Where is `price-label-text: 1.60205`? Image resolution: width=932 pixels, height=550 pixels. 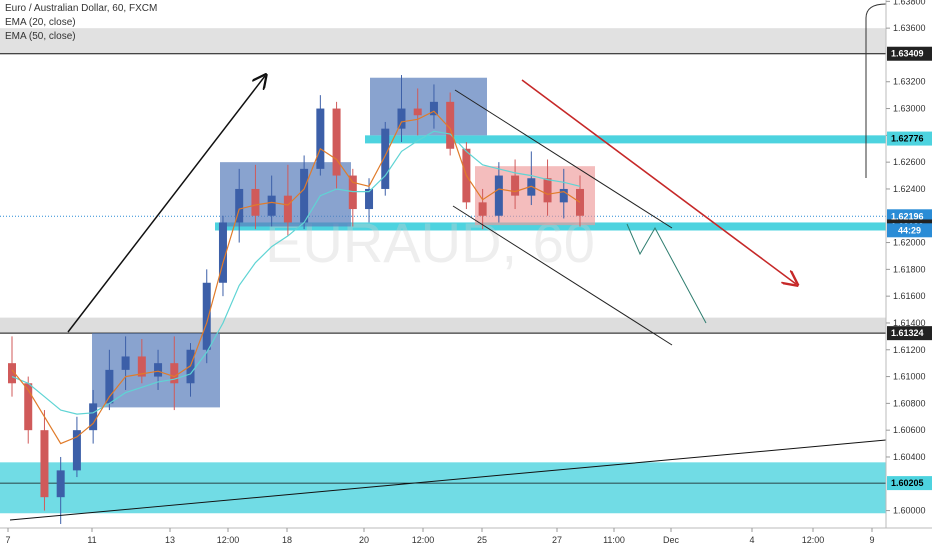 price-label-text: 1.60205 is located at coordinates (907, 483).